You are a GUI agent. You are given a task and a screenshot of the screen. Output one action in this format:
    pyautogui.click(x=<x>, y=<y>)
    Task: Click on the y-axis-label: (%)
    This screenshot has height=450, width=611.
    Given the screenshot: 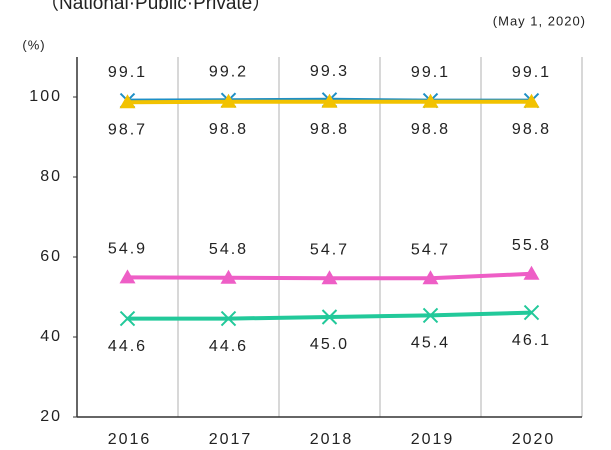 What is the action you would take?
    pyautogui.click(x=33, y=44)
    